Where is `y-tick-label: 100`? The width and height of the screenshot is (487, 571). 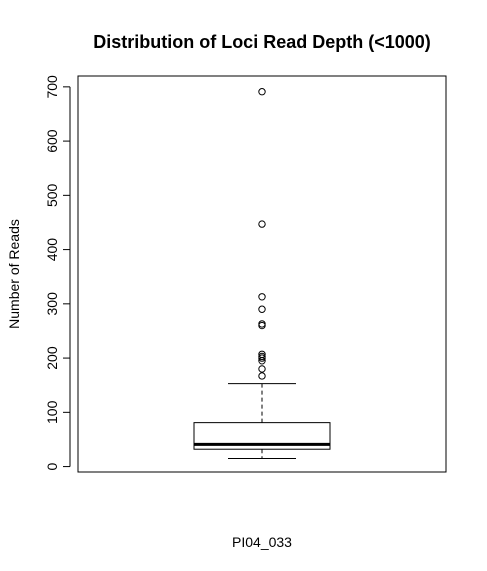 y-tick-label: 100 is located at coordinates (52, 412).